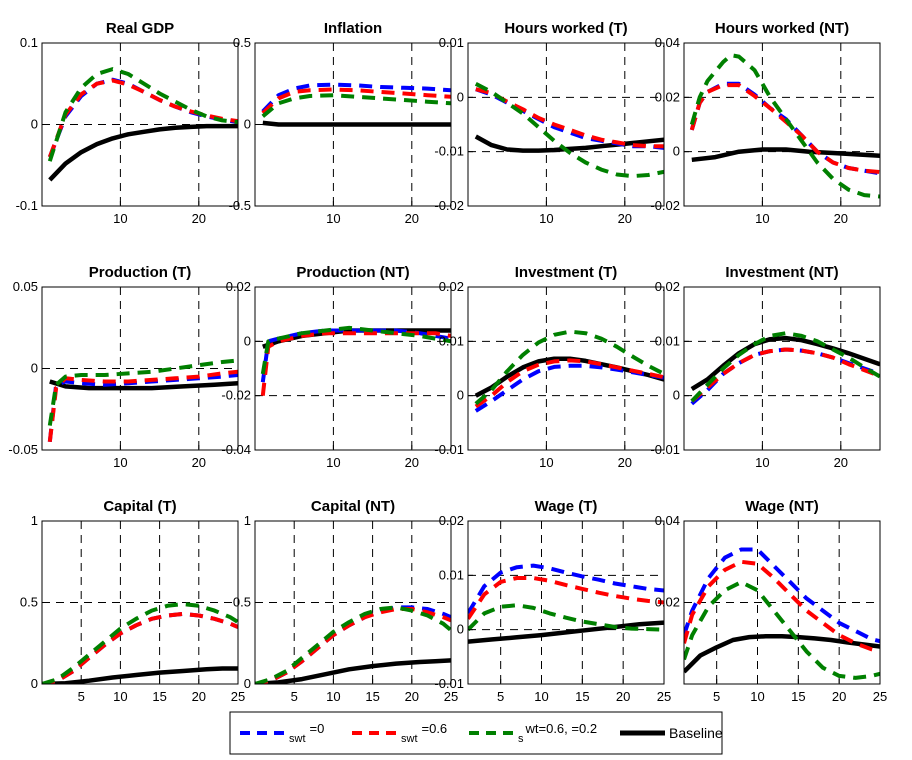  I want to click on panel-title: Real GDP, so click(140, 28).